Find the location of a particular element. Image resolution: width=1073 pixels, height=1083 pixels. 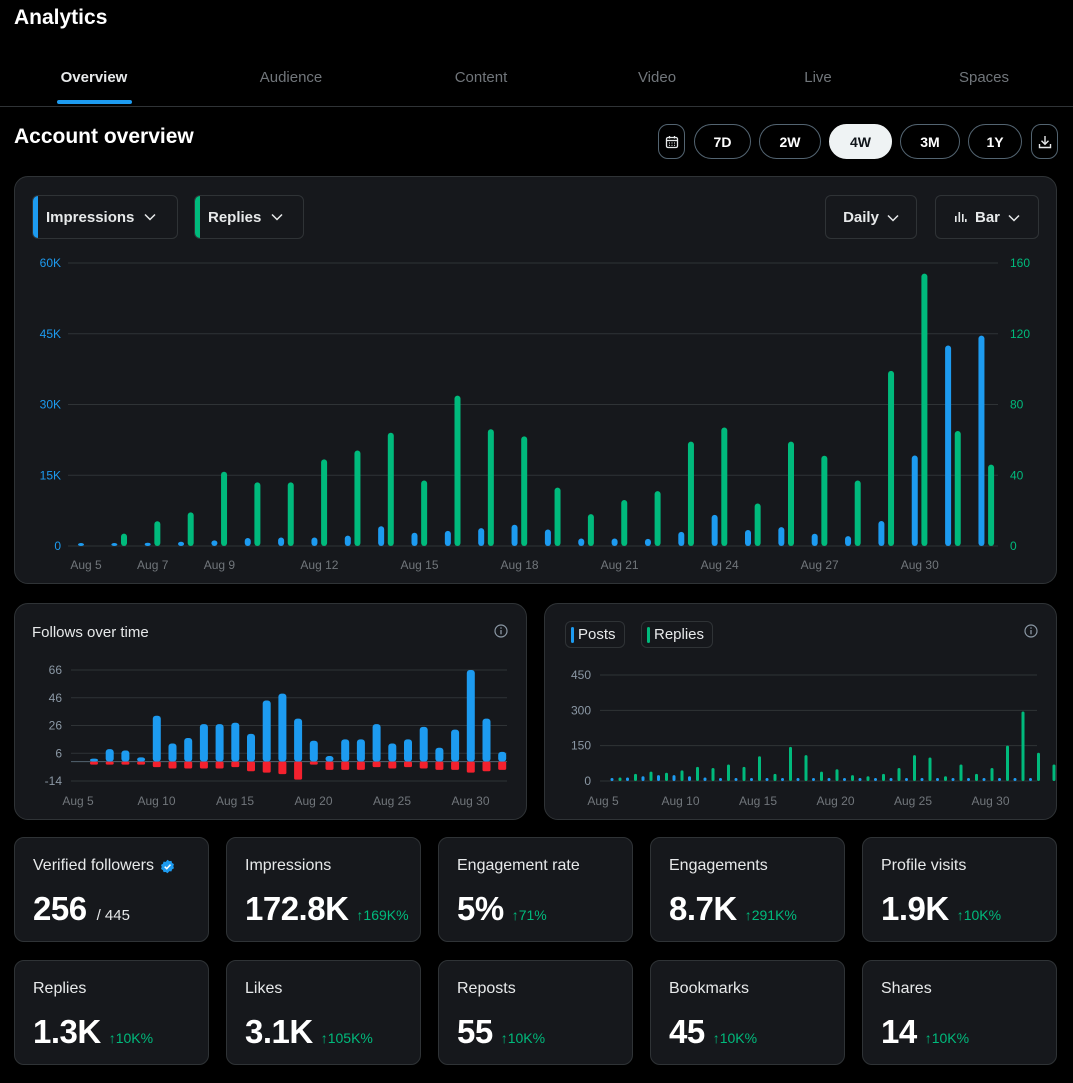

stat-label: Profile visits is located at coordinates (924, 865).